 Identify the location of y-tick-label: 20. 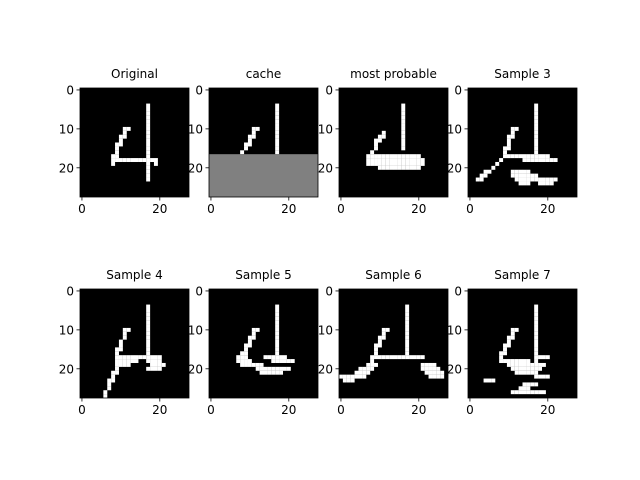
(325, 369).